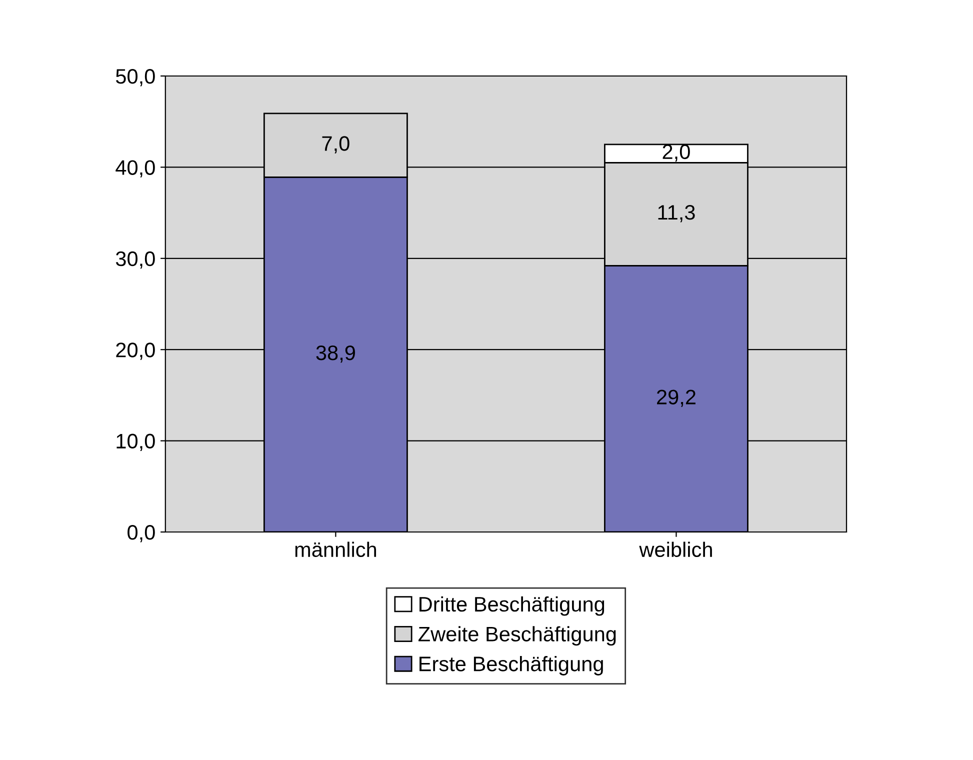 This screenshot has width=973, height=760. What do you see at coordinates (511, 666) in the screenshot?
I see `legend-label: Erste Beschäftigung` at bounding box center [511, 666].